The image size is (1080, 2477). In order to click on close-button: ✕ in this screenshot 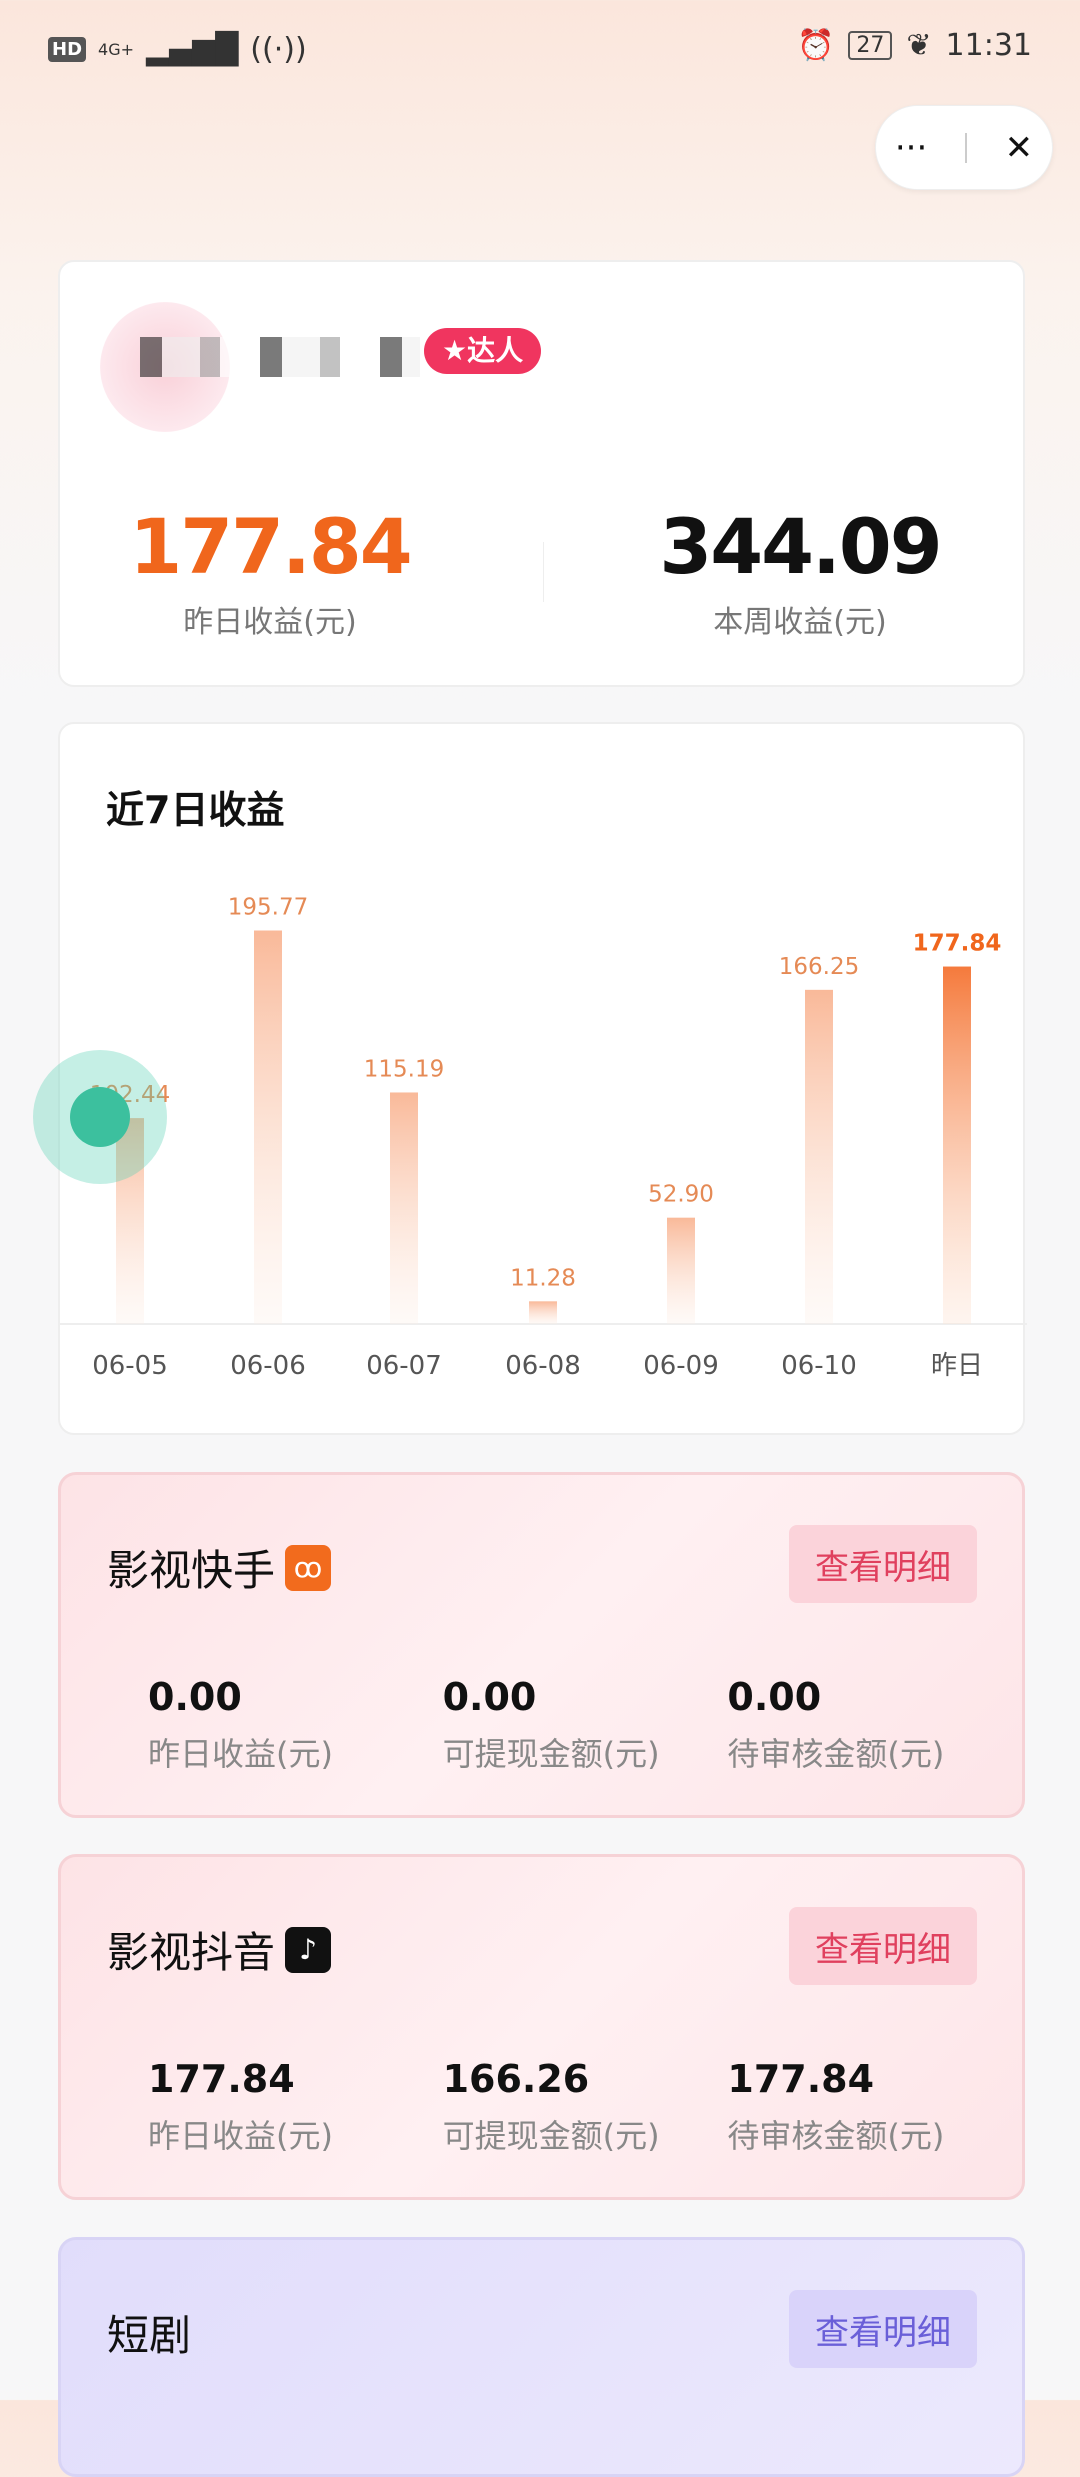, I will do `click(1019, 147)`.